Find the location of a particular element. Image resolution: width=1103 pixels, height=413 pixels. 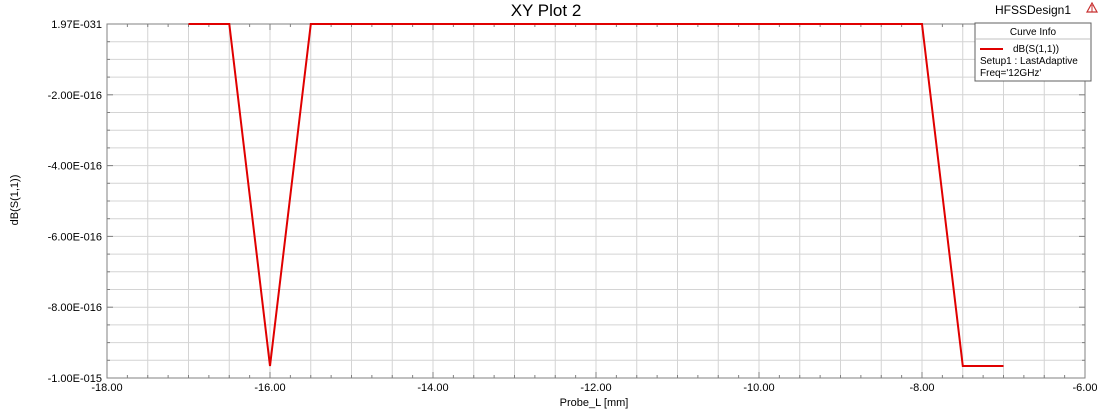

x-tick-label: -12.00 is located at coordinates (595, 388).